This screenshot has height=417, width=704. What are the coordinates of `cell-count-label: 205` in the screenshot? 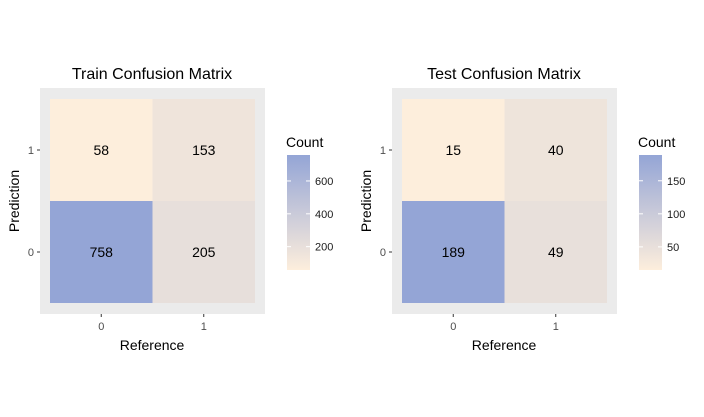 It's located at (204, 252).